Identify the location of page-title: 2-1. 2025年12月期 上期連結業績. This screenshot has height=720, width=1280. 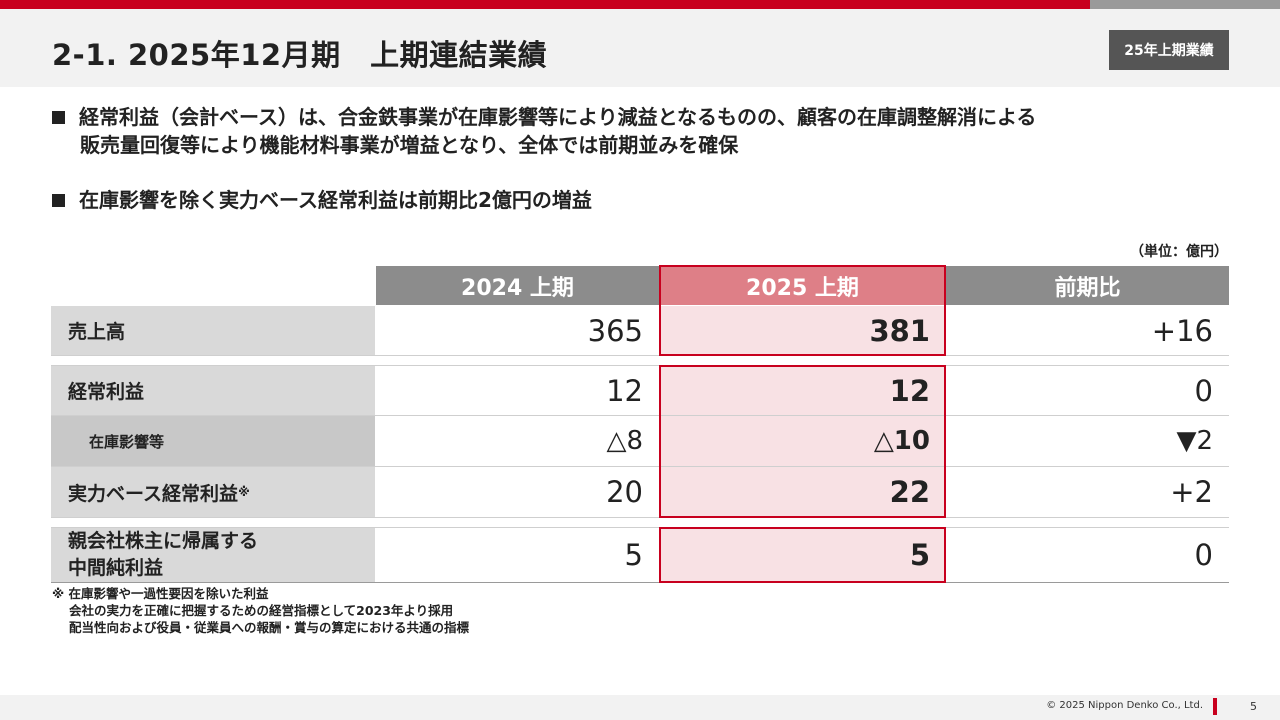
(300, 55).